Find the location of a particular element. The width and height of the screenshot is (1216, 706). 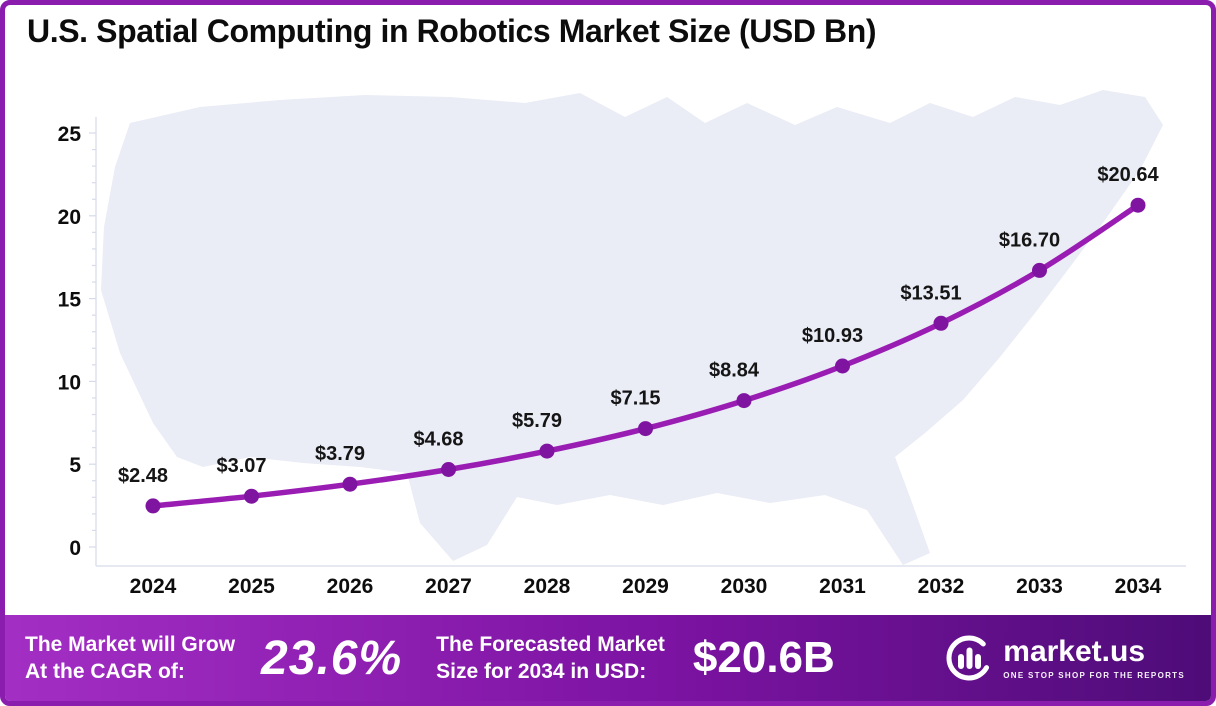

cagr-label: The Market will Grow At the CAGR of: is located at coordinates (130, 658).